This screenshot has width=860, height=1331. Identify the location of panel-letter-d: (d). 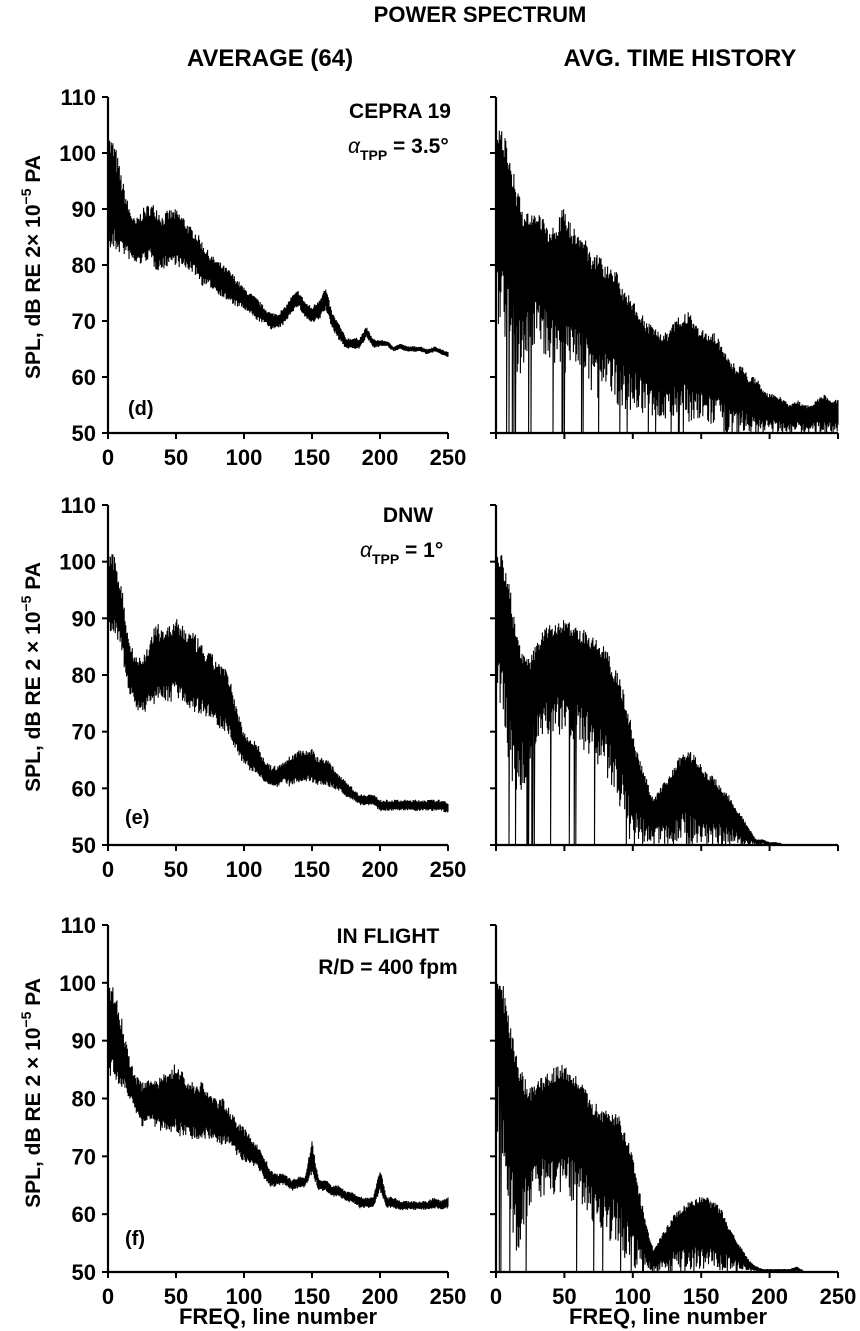
(141, 409).